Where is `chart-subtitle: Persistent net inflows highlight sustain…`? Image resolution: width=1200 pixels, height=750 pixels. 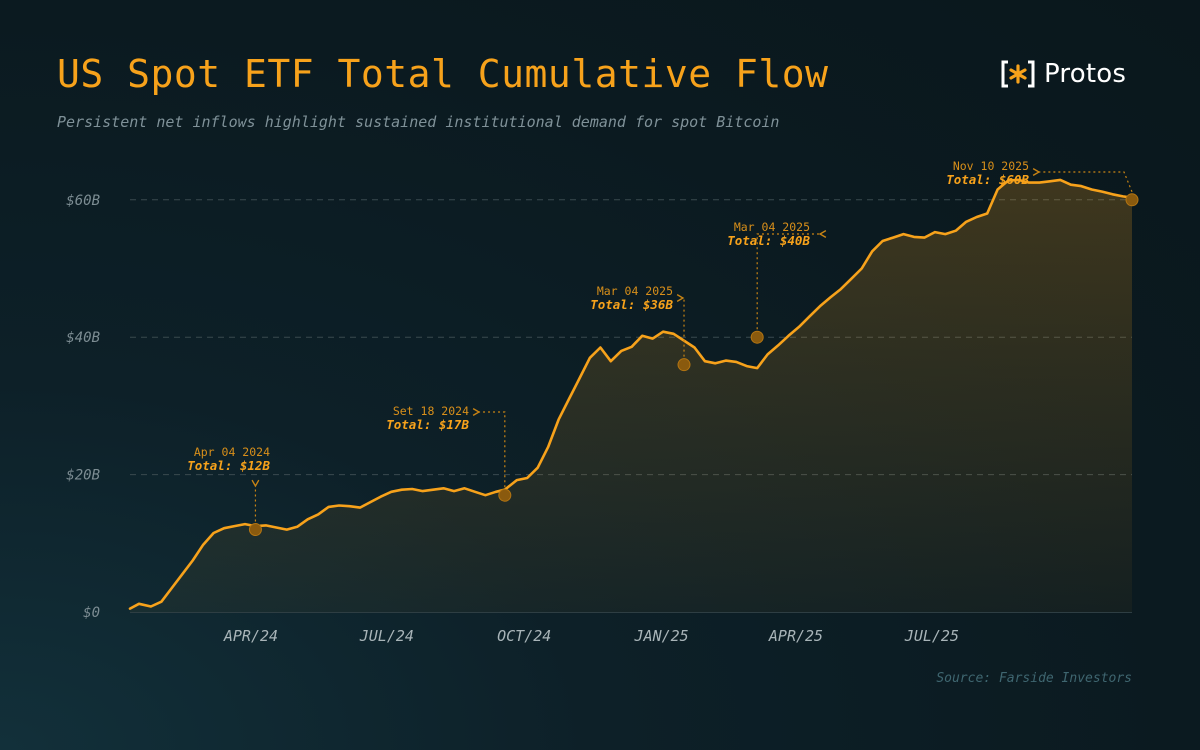 chart-subtitle: Persistent net inflows highlight sustain… is located at coordinates (418, 122).